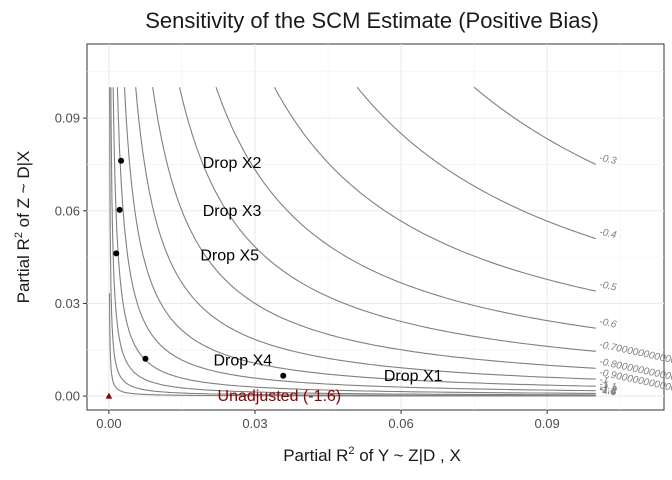 This screenshot has width=672, height=480. I want to click on y-axis-ticks: 0.00 0.03 0.06 0.09, so click(71, 257).